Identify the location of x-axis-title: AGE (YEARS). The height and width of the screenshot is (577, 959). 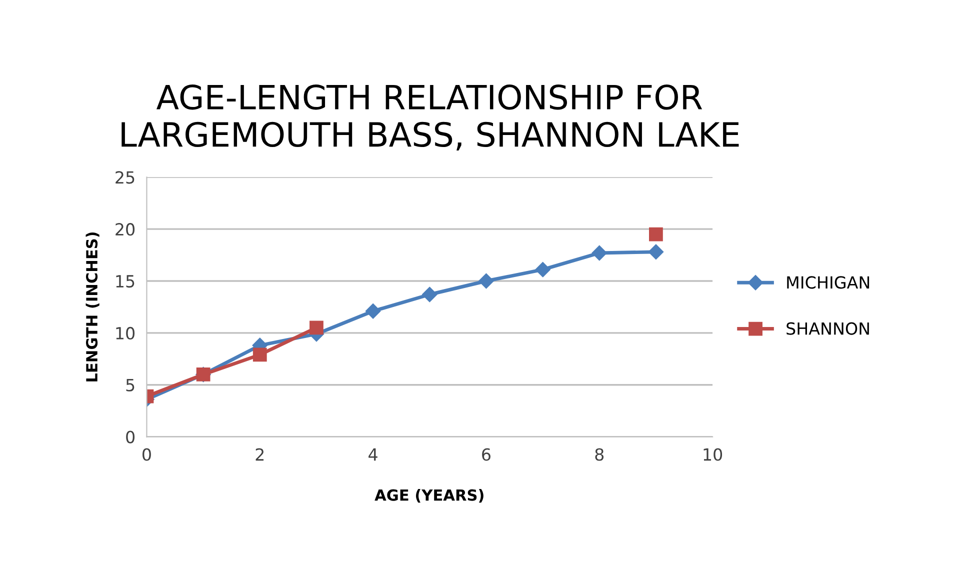
(429, 496).